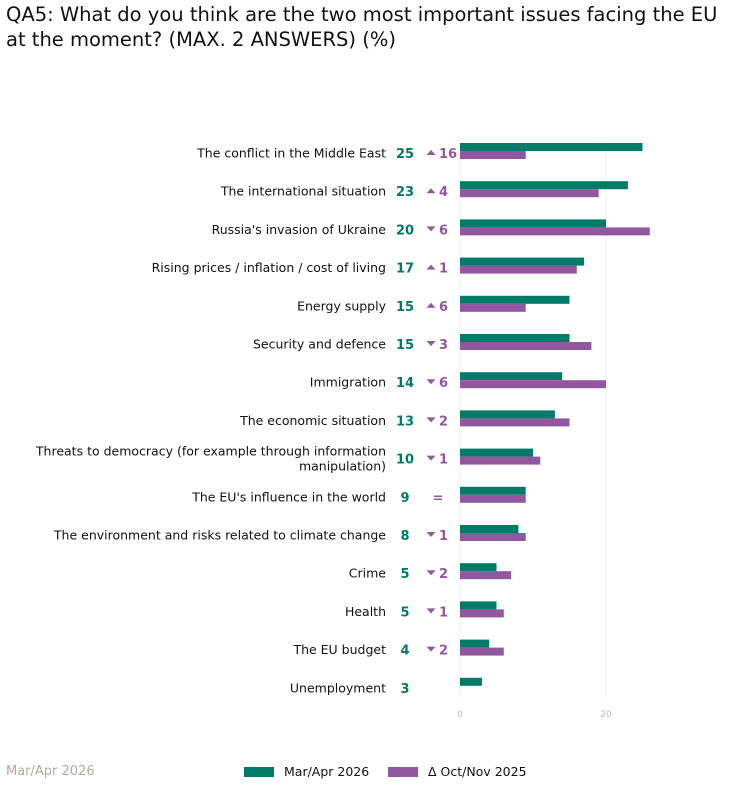  Describe the element at coordinates (405, 230) in the screenshot. I see `value-label: 20` at that location.